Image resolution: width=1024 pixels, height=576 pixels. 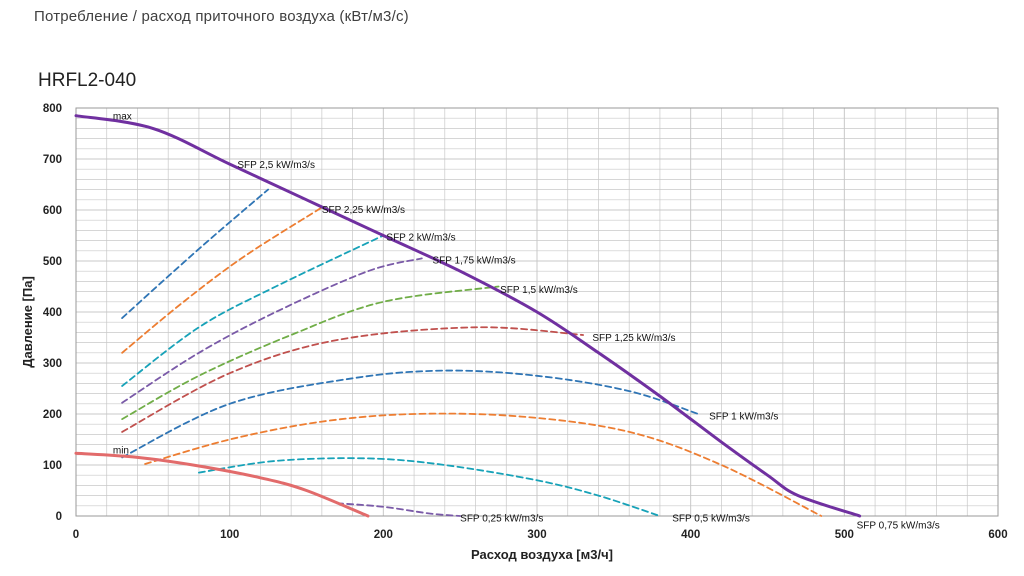 I want to click on x-tick-label: 500, so click(x=844, y=535).